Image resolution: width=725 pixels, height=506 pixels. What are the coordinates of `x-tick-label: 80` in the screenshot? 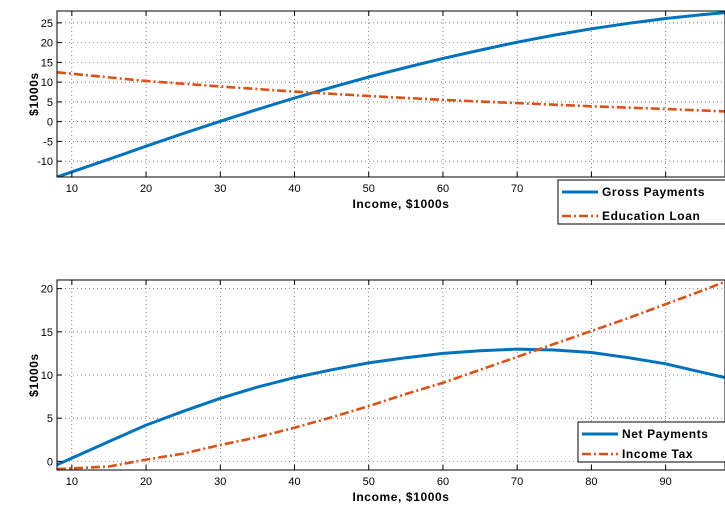 It's located at (591, 482).